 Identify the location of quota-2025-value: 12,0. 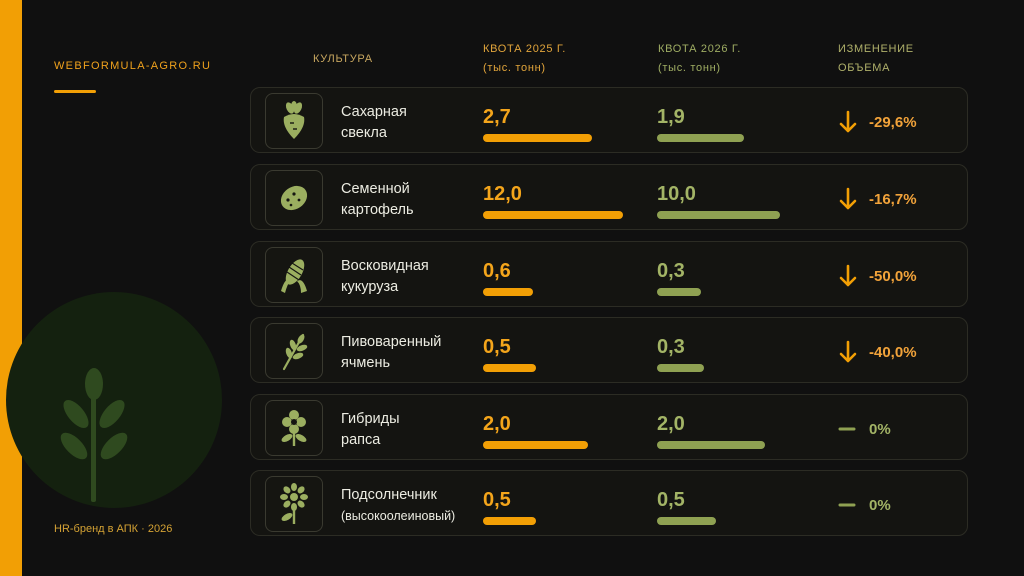
(502, 194).